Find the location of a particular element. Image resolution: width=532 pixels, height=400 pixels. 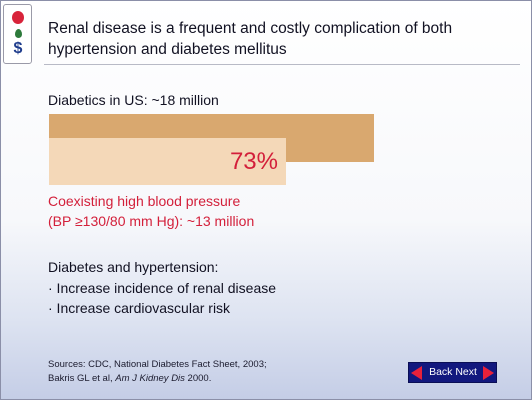

navigation-bar: Back Next is located at coordinates (452, 372).